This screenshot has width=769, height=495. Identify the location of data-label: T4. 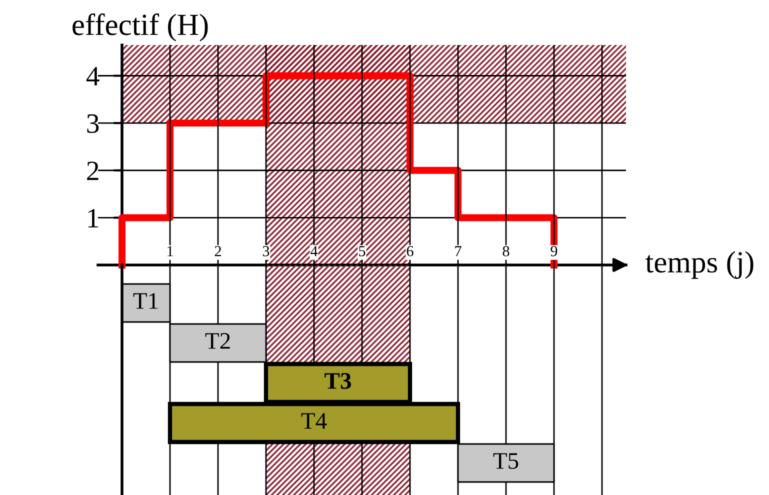
(314, 421).